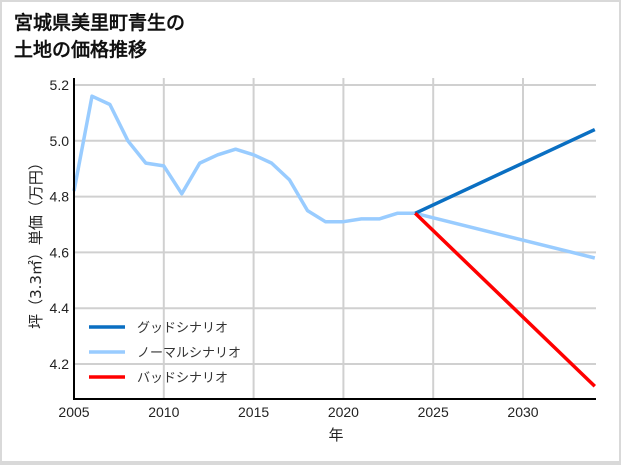 This screenshot has height=465, width=621. I want to click on y-tick-label: 4.2, so click(60, 364).